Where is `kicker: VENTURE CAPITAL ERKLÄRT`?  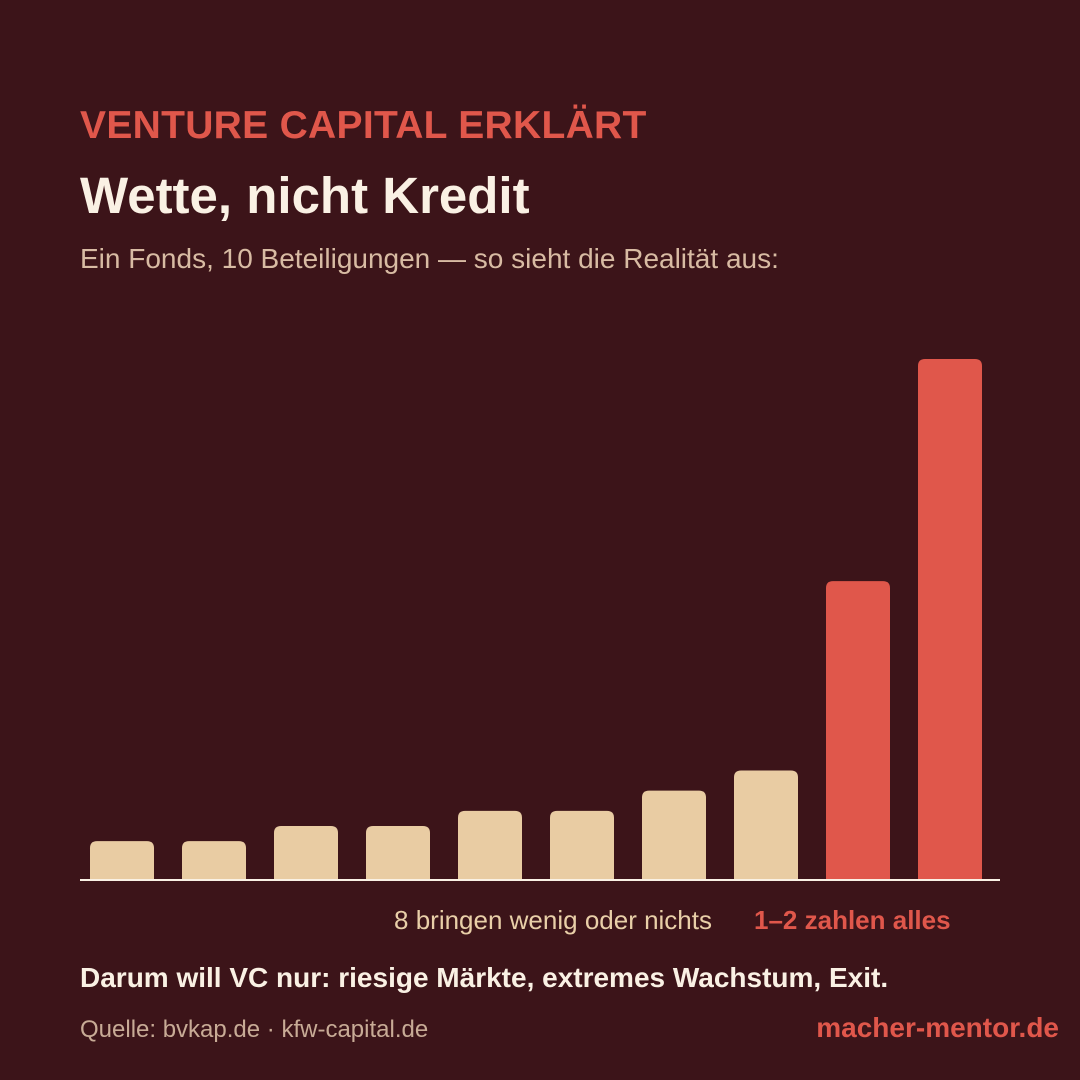
kicker: VENTURE CAPITAL ERKLÄRT is located at coordinates (363, 125).